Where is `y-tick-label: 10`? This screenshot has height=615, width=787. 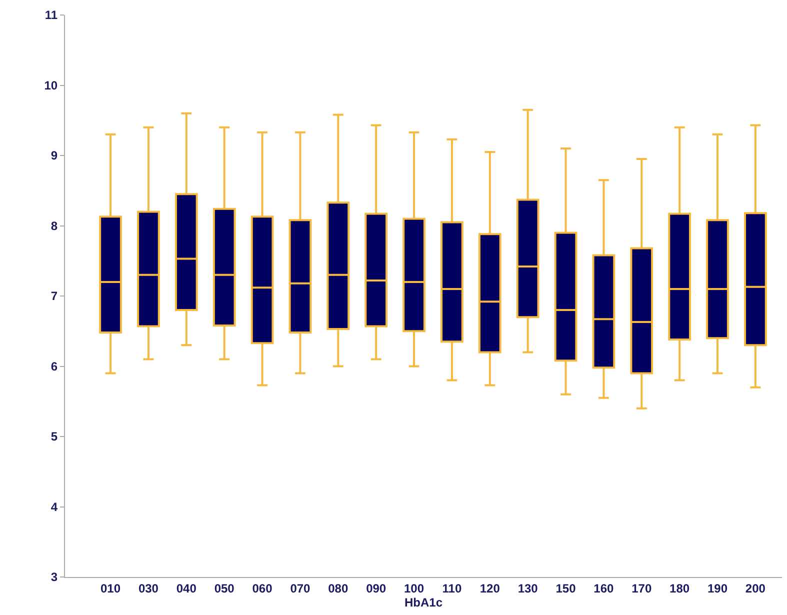
y-tick-label: 10 is located at coordinates (51, 85).